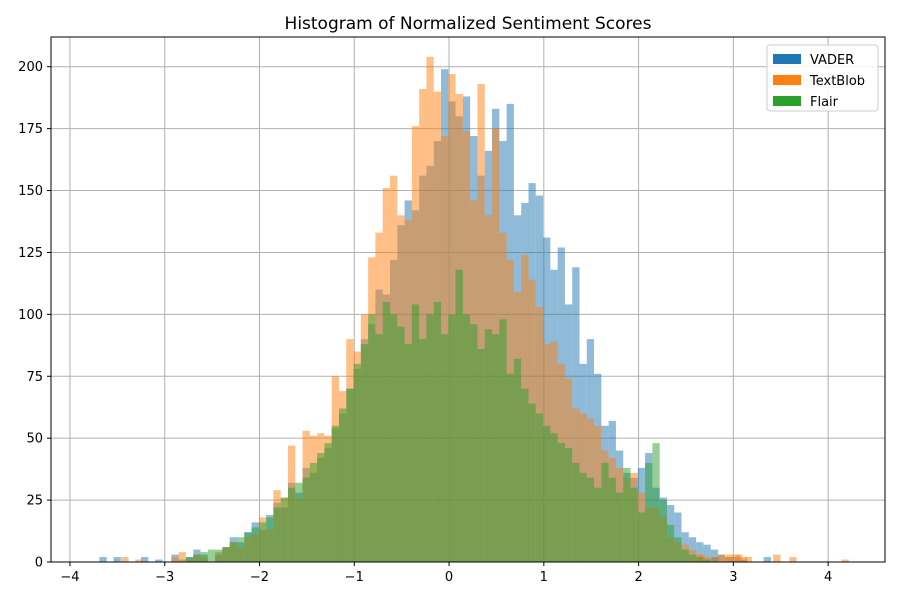  What do you see at coordinates (30, 129) in the screenshot?
I see `y-tick-label: 175` at bounding box center [30, 129].